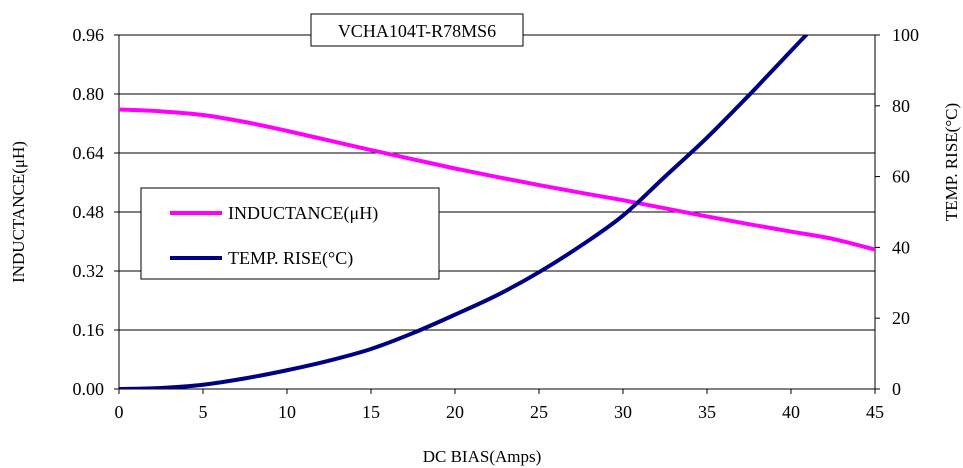  Describe the element at coordinates (951, 162) in the screenshot. I see `y-right-axis-label: TEMP. RISE(°C)` at that location.